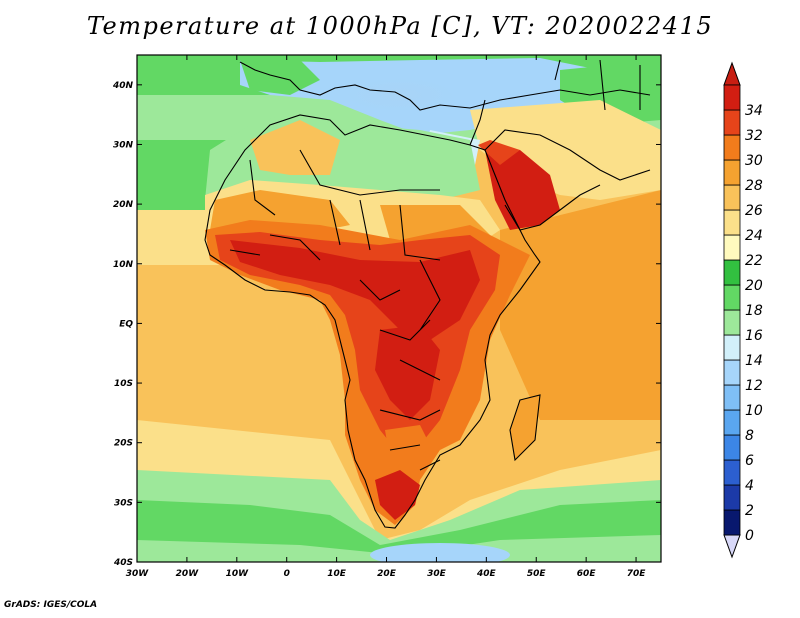  Describe the element at coordinates (754, 111) in the screenshot. I see `colorbar-label: 34` at that location.